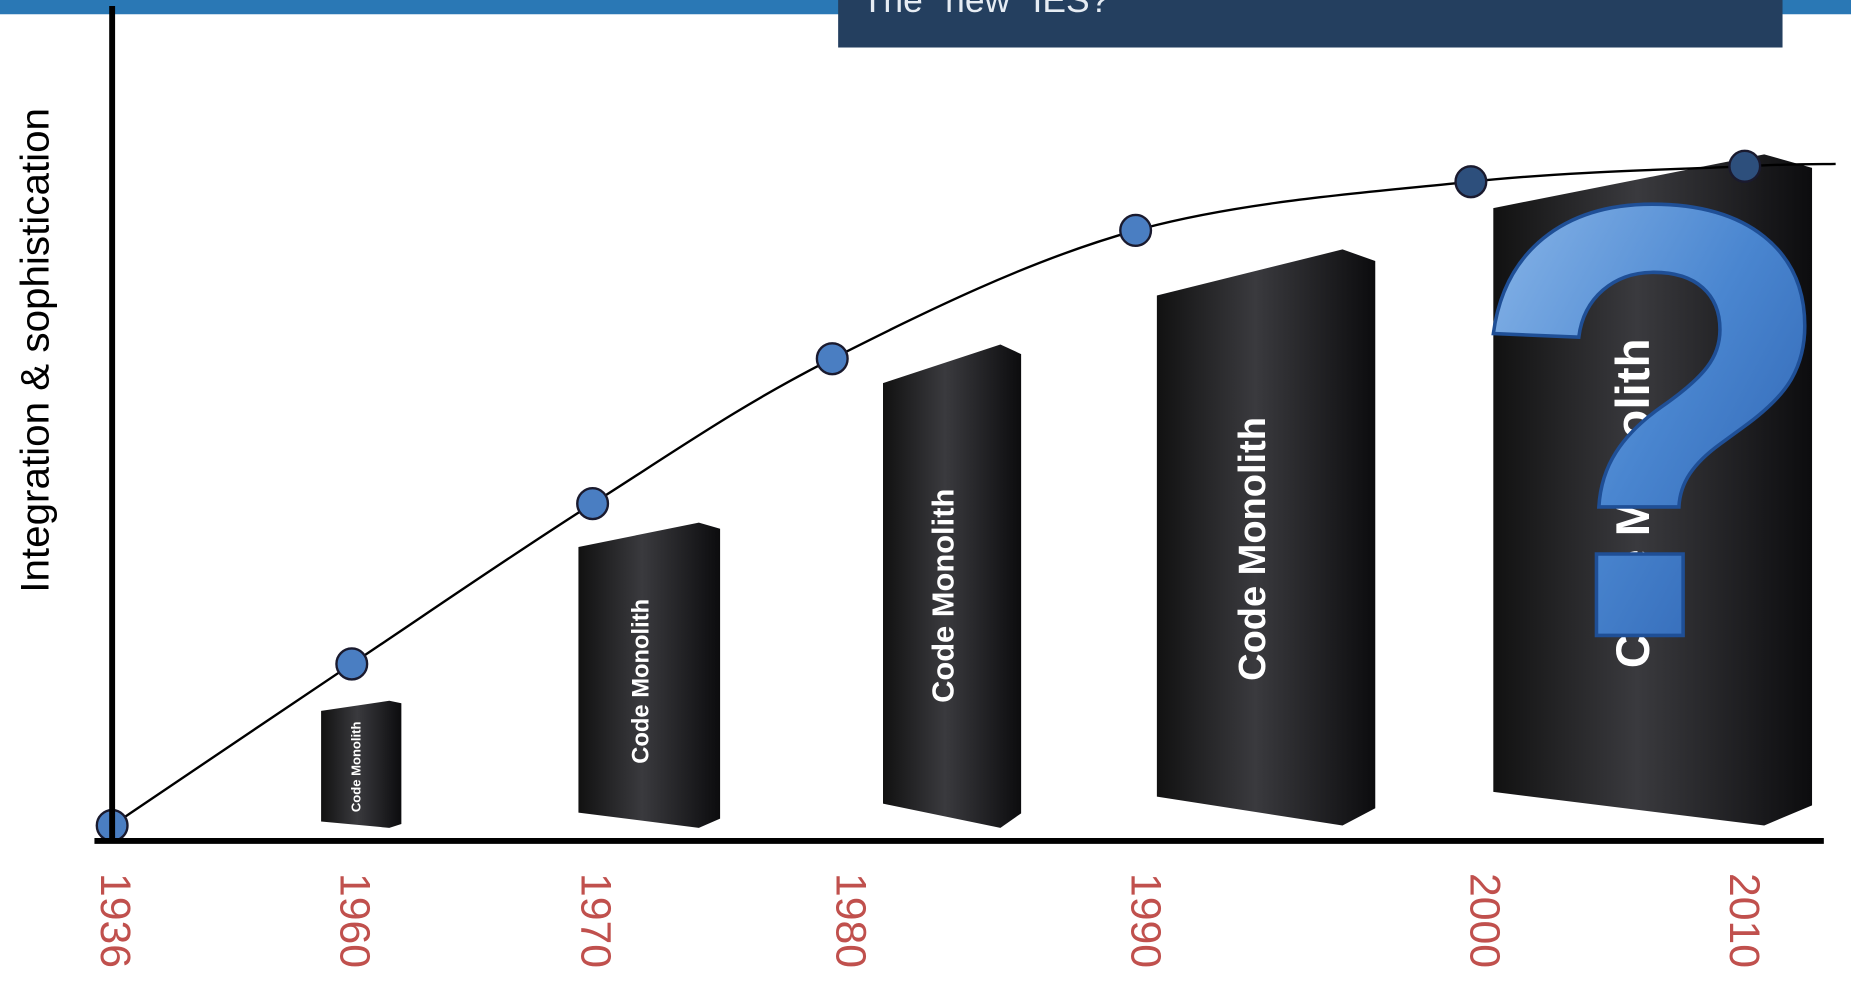 This screenshot has height=987, width=1851. Describe the element at coordinates (34, 350) in the screenshot. I see `y-axis-label: Integration & sophistication` at that location.